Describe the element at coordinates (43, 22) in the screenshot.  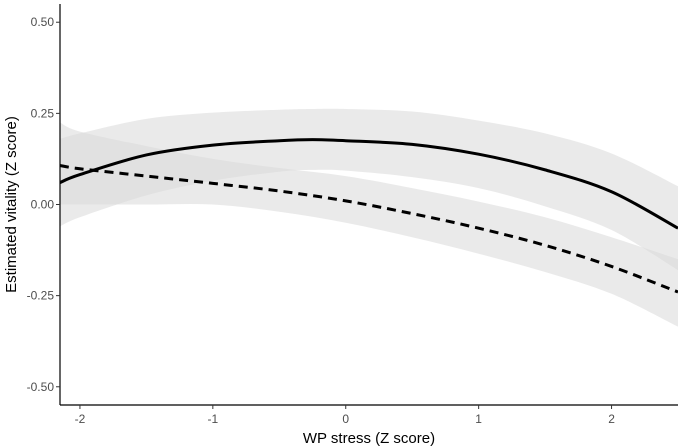
I see `y-tick-label: 0.50` at that location.